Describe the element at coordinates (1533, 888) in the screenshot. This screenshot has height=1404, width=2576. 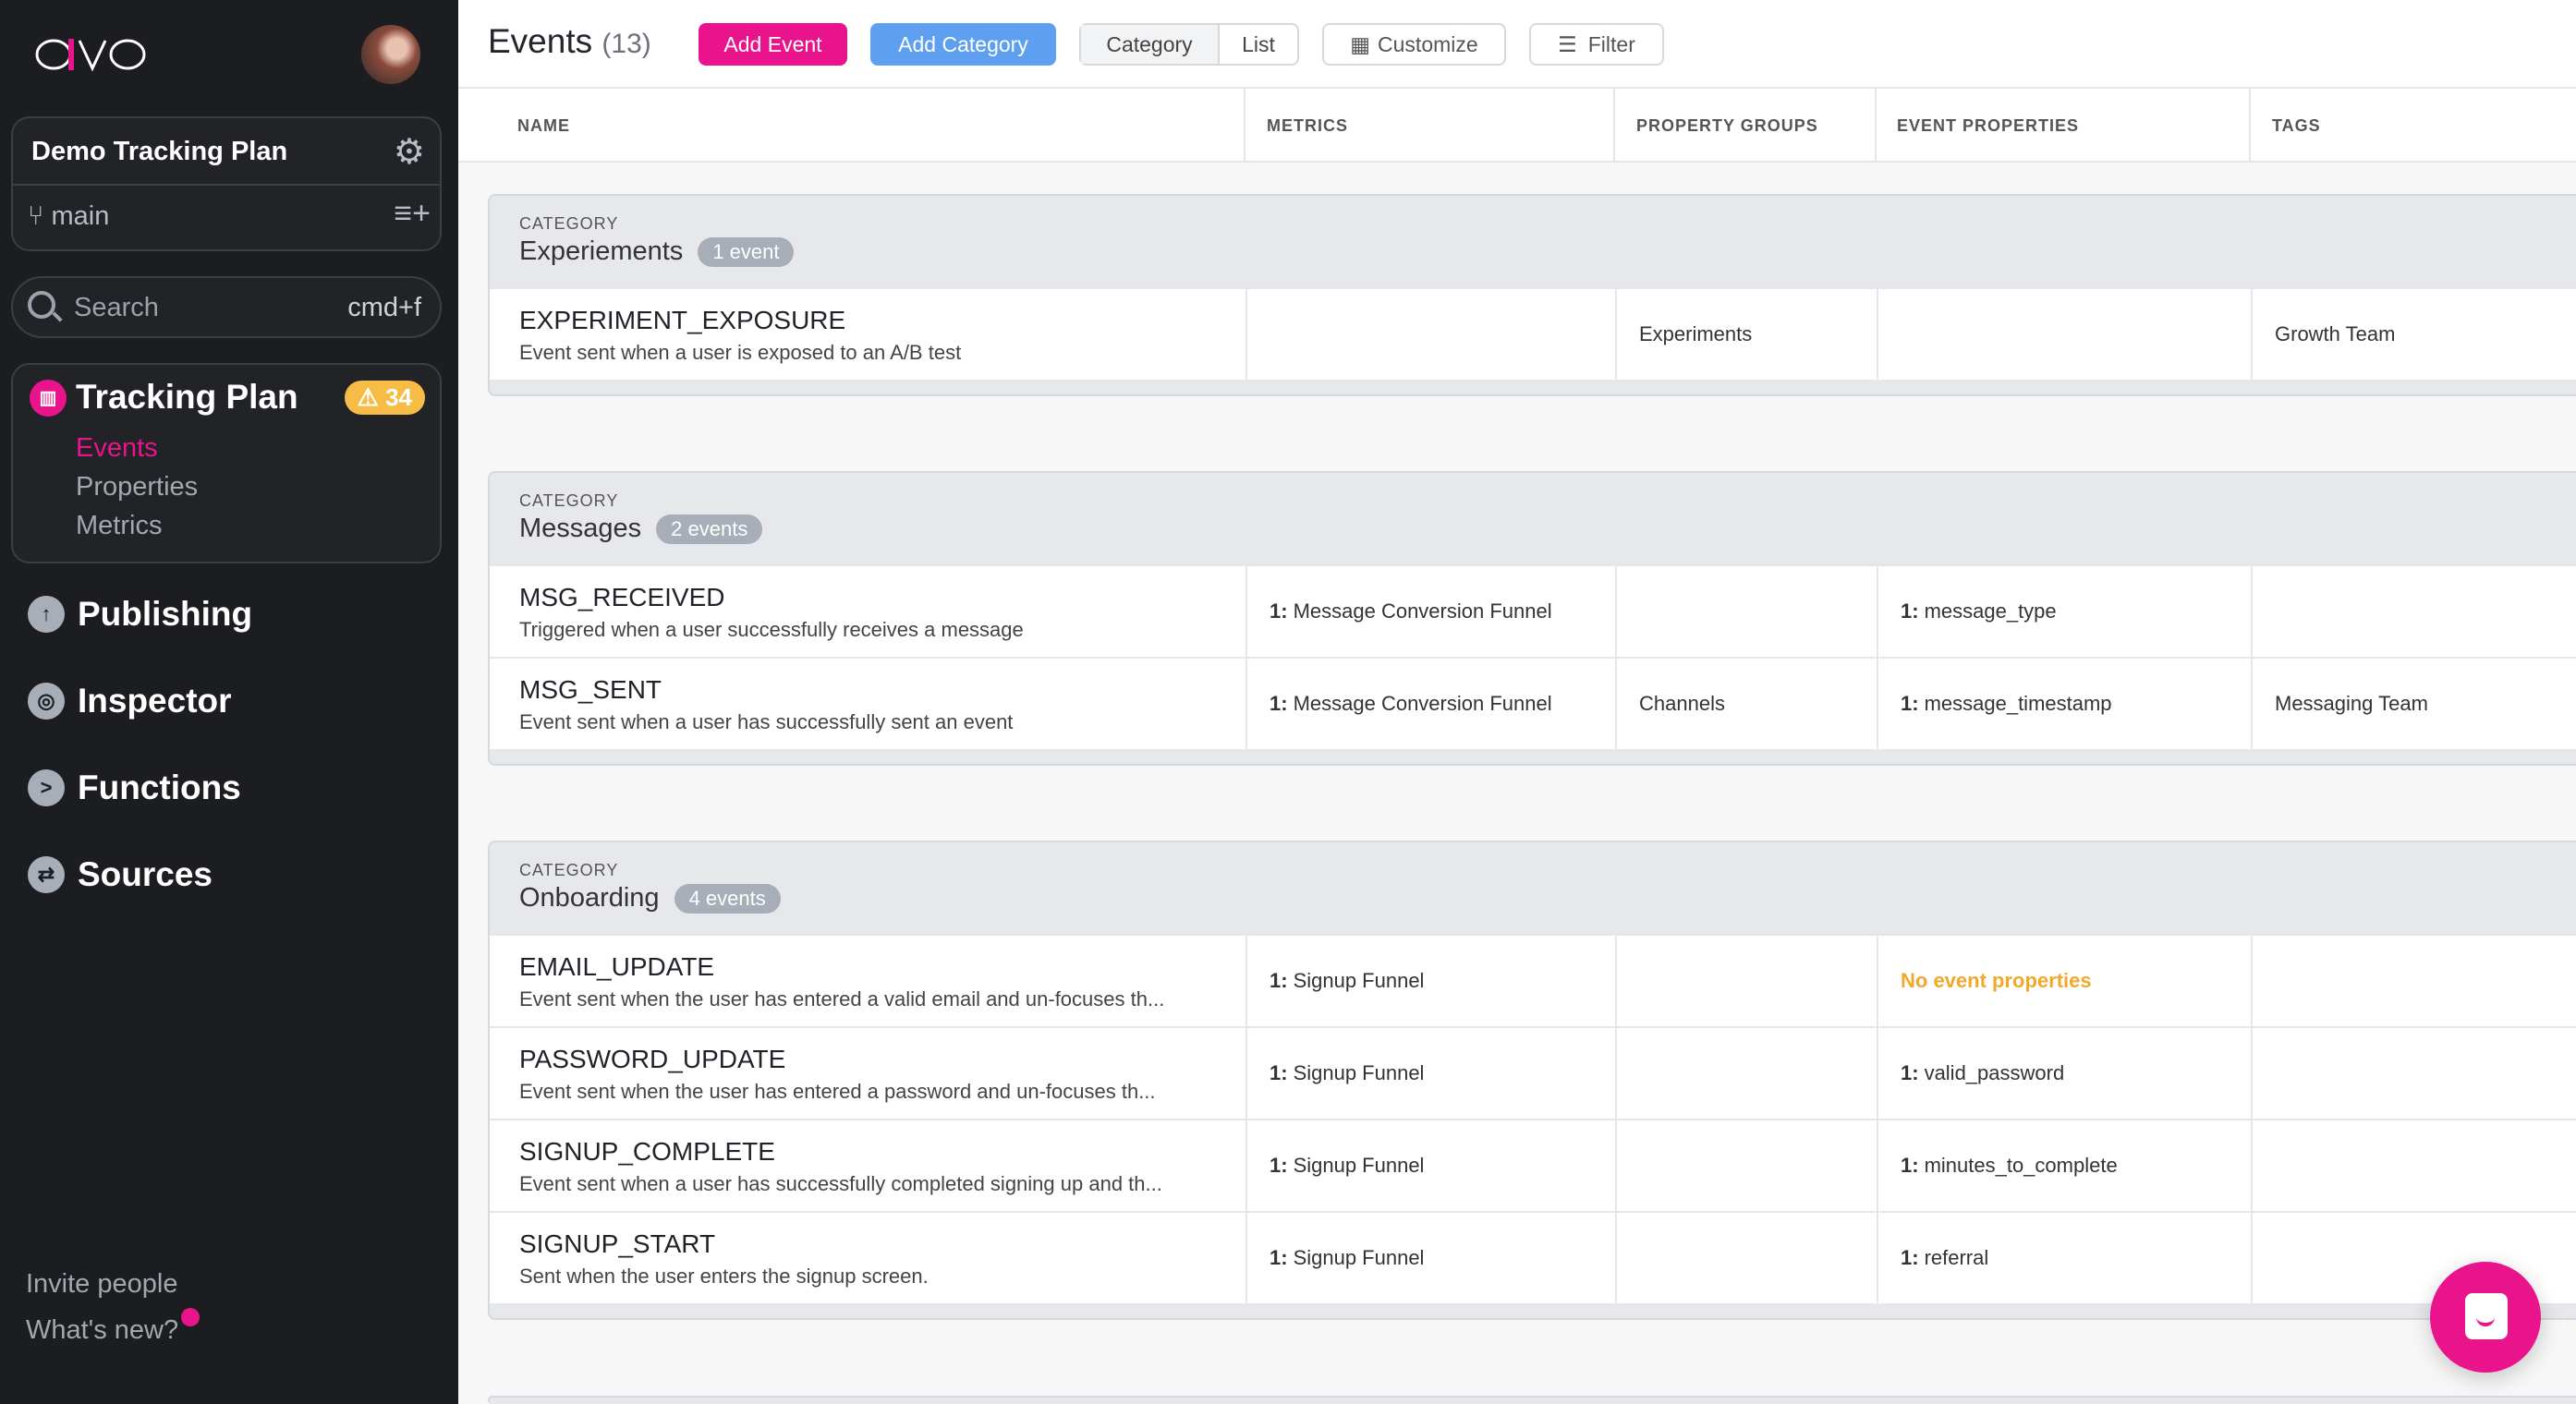
I see `category-header: CATEGORY Onboarding 4 events` at that location.